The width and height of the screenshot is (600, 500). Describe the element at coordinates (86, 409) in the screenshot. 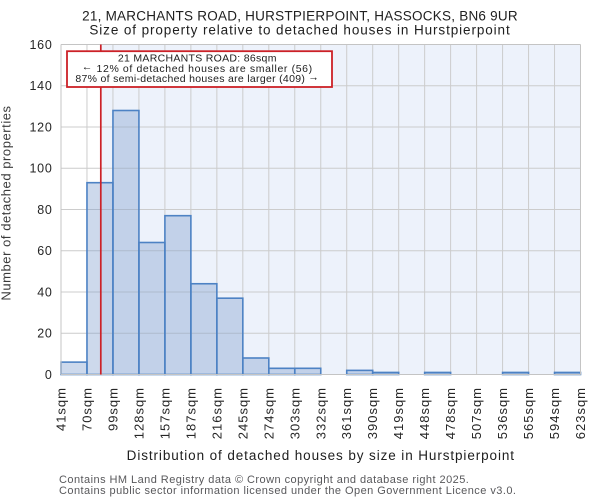

I see `svg-text: 70sqm` at that location.